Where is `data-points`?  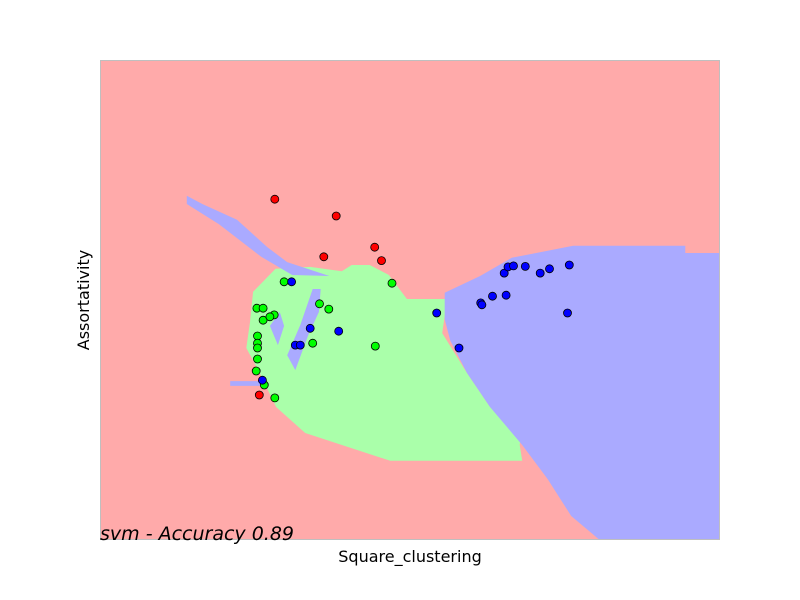 data-points is located at coordinates (412, 298).